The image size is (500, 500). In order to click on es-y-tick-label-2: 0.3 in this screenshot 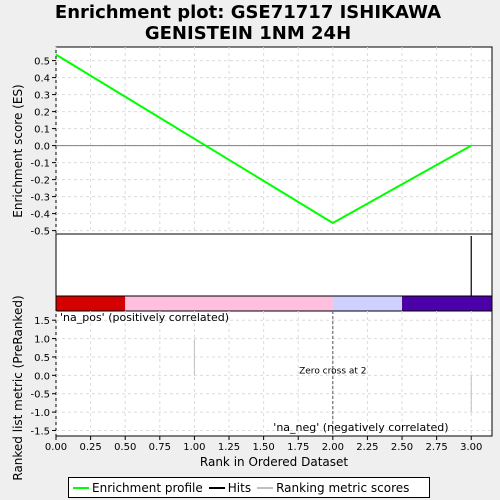, I will do `click(42, 96)`.